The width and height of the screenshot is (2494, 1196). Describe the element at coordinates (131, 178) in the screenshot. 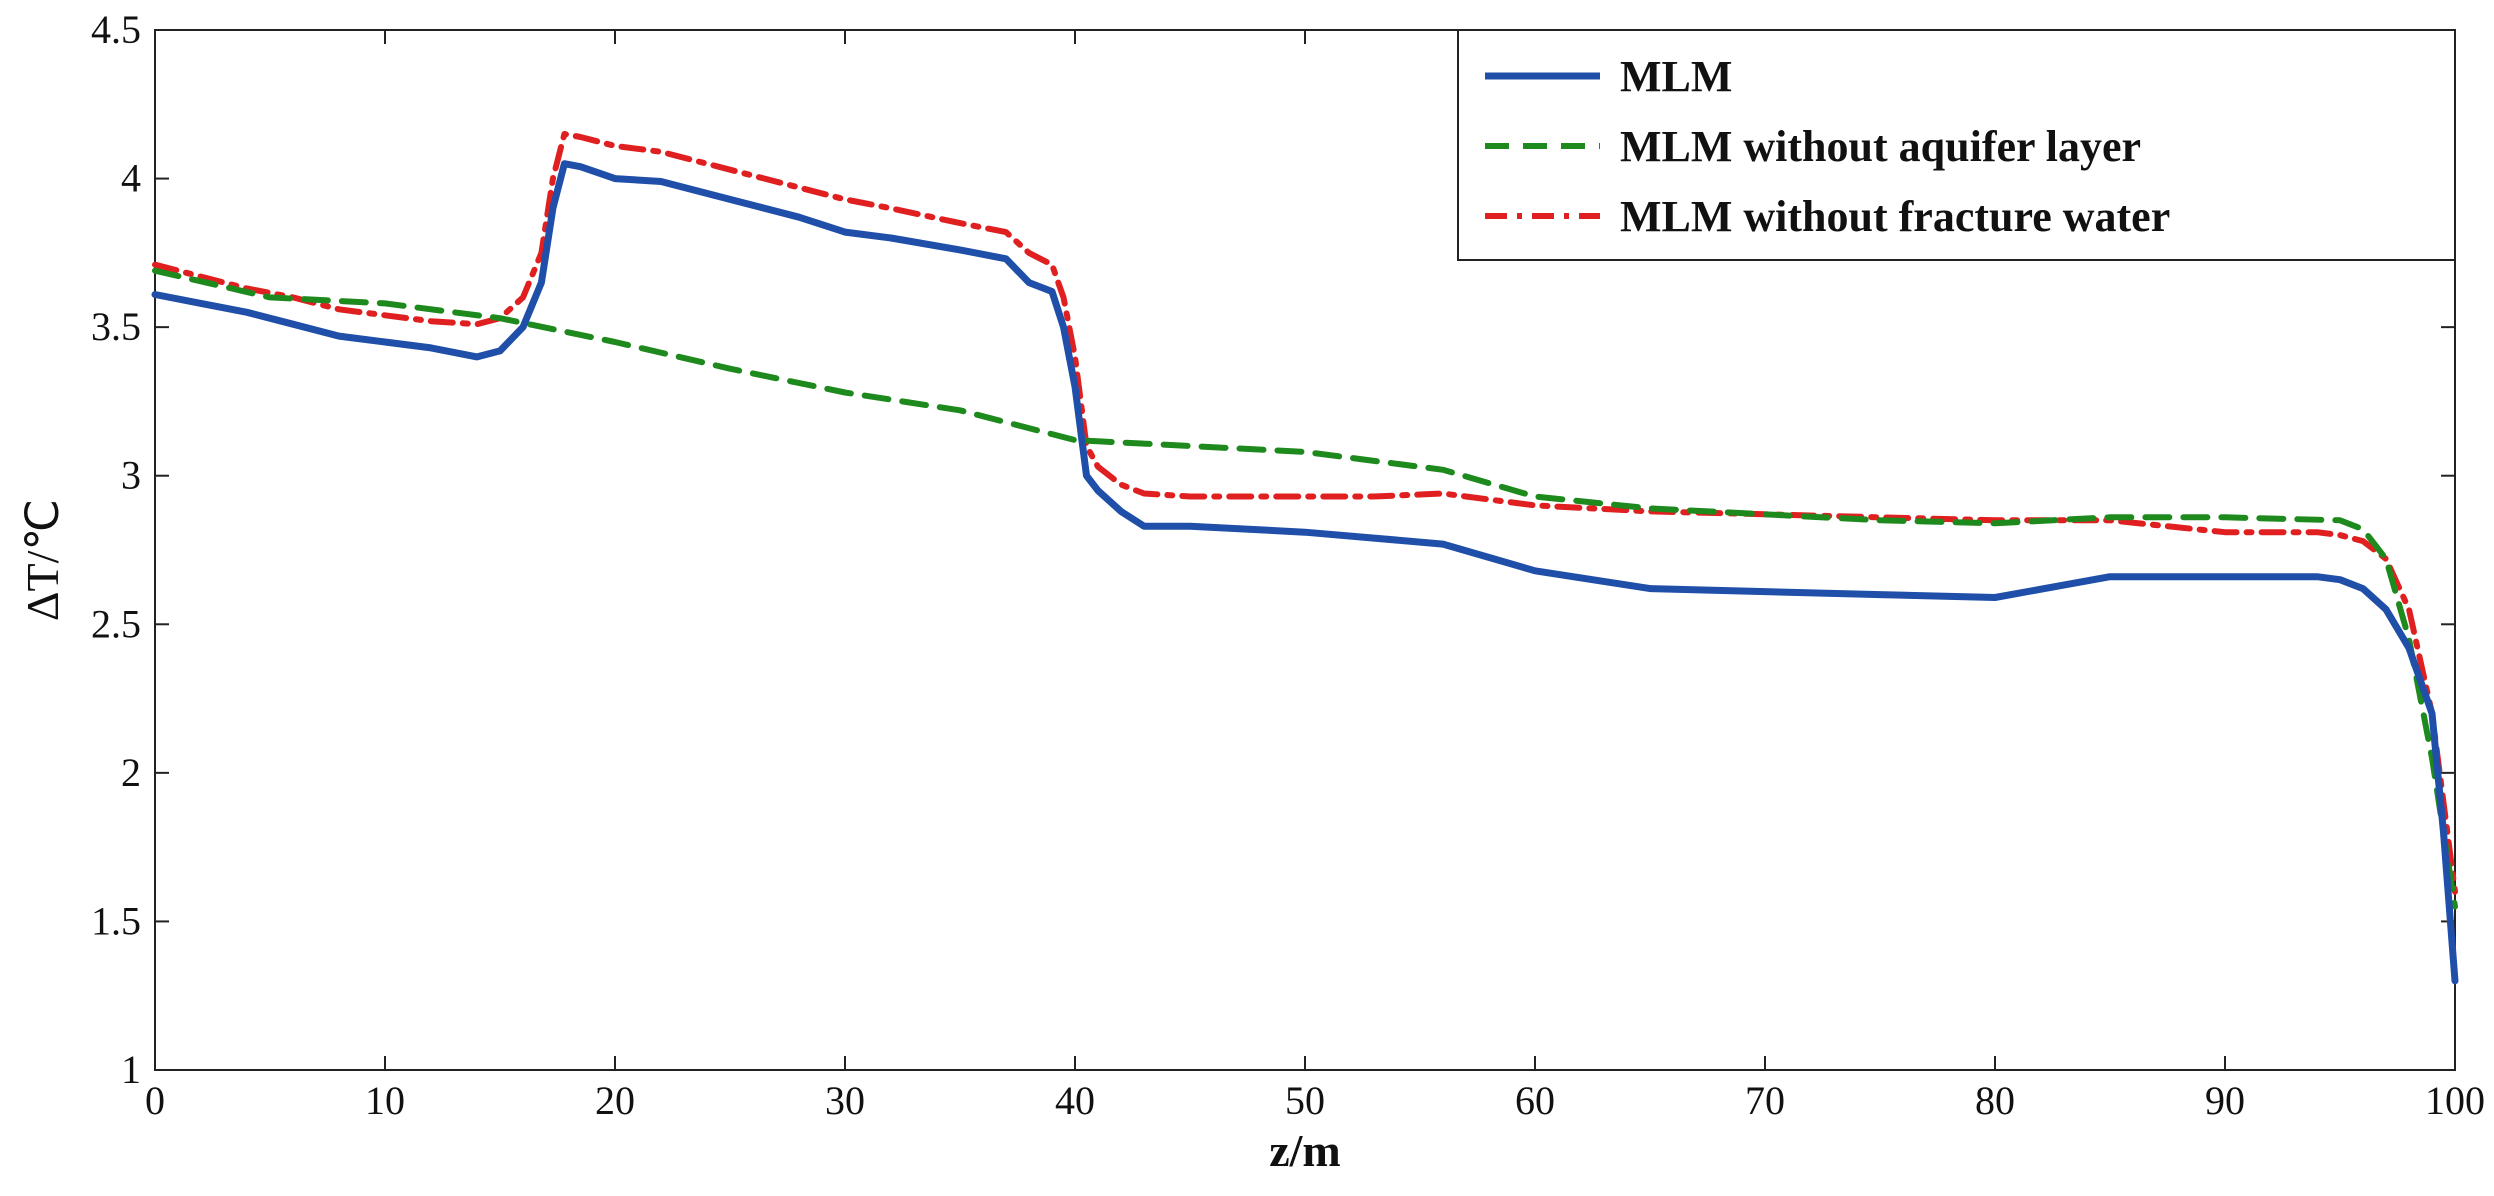

I see `y-tick-label: 4` at that location.